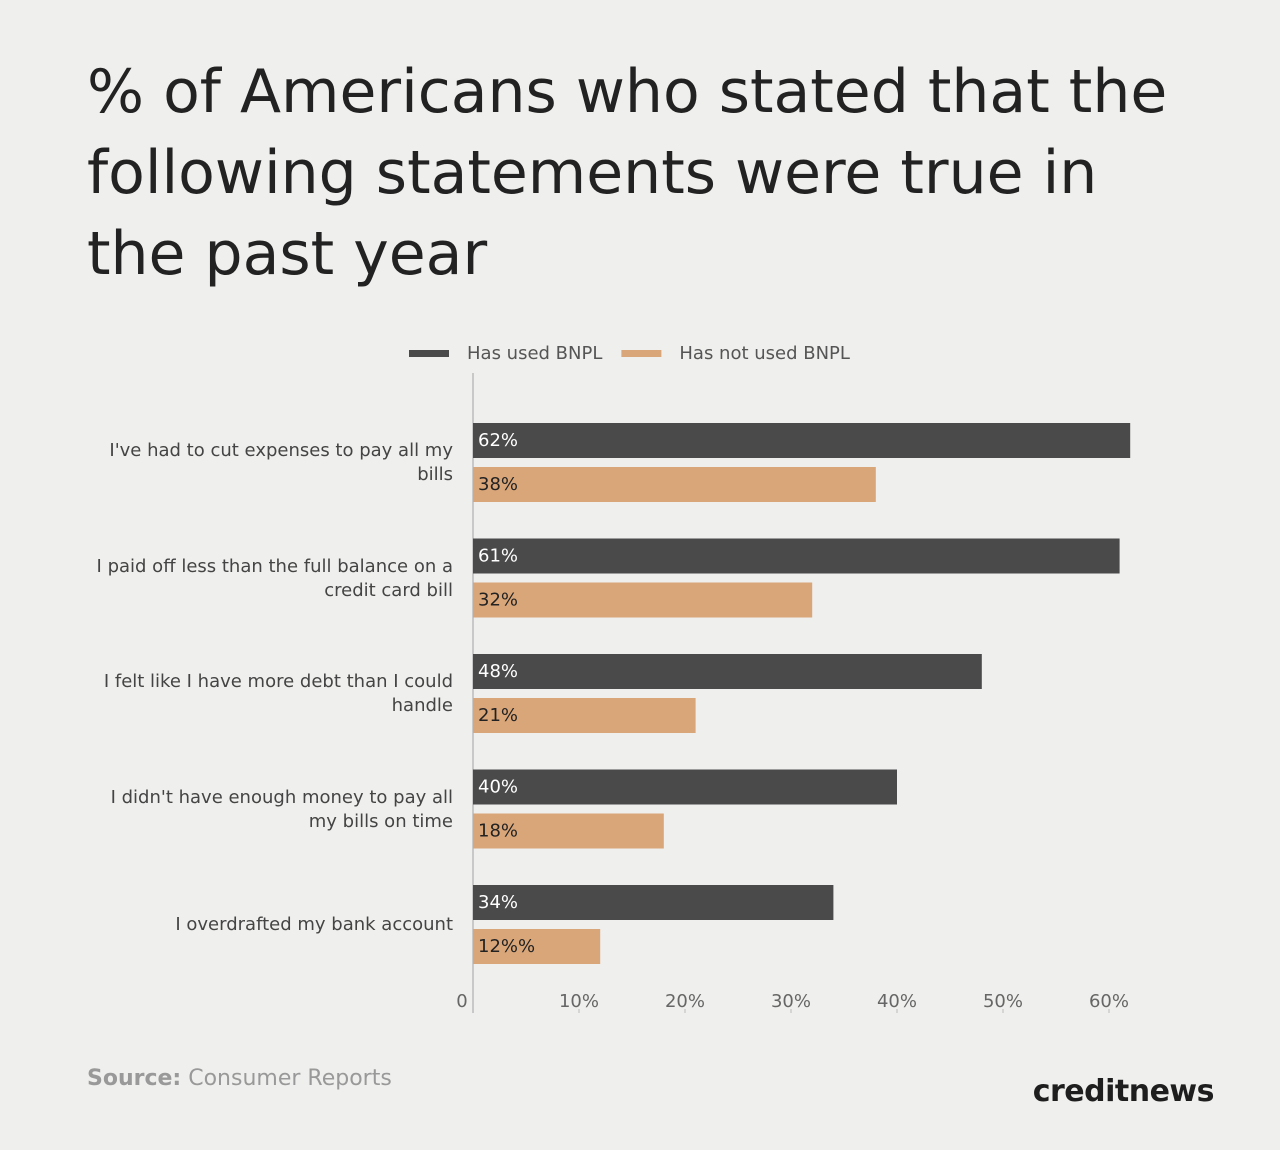 The width and height of the screenshot is (1280, 1150). Describe the element at coordinates (498, 831) in the screenshot. I see `data-label: 18%` at that location.